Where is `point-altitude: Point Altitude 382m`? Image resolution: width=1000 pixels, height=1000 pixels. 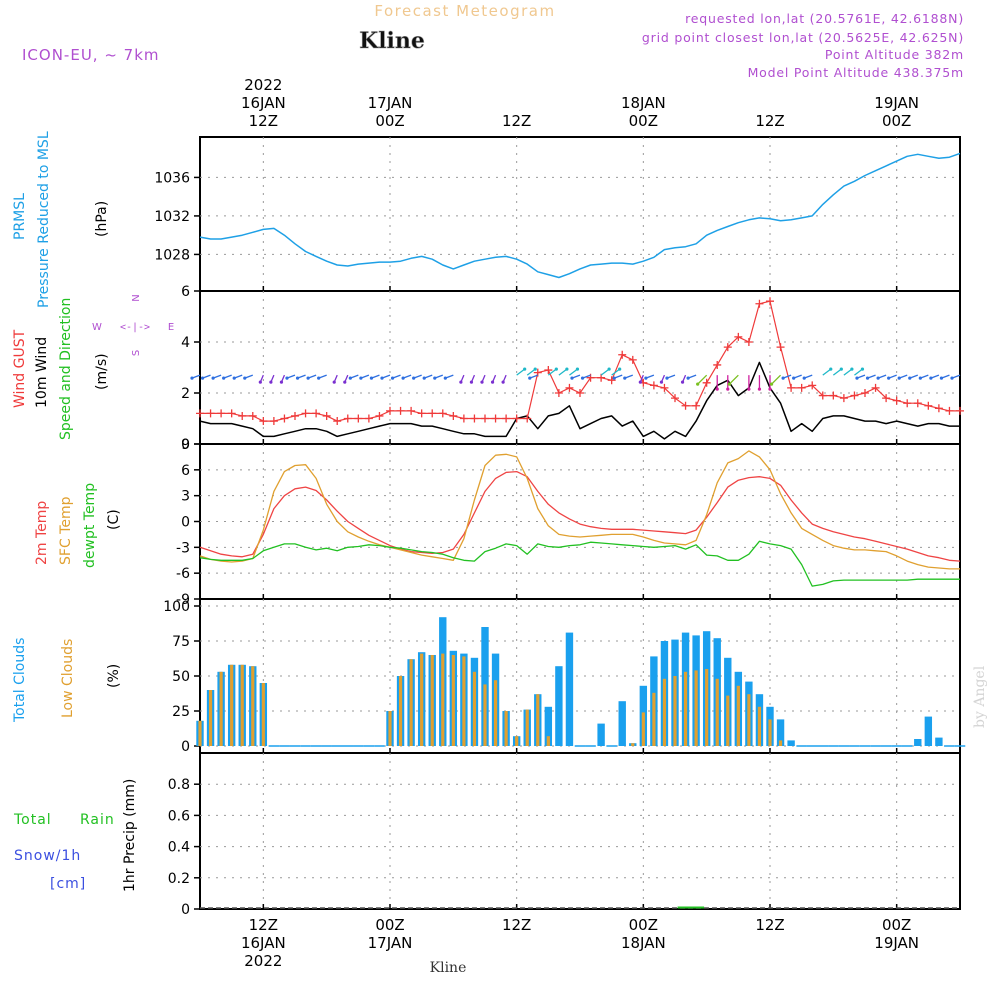 point-altitude: Point Altitude 382m is located at coordinates (894, 54).